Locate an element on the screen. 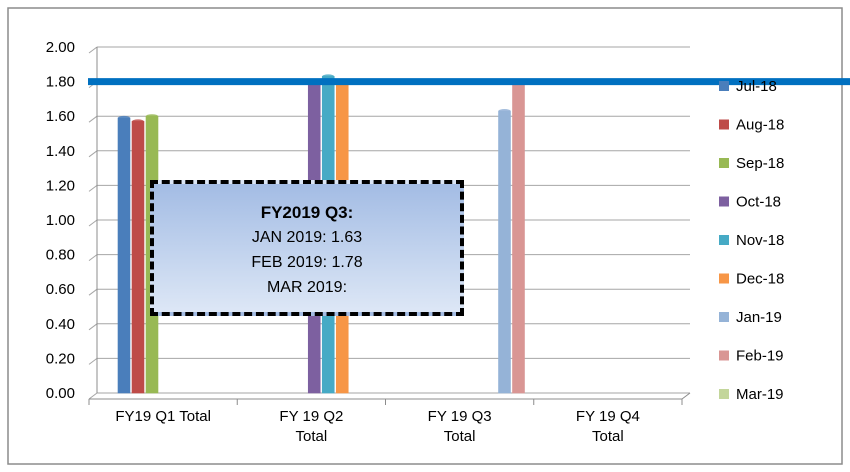 The image size is (850, 472). x-tick-label: FY 19 Q3 Total is located at coordinates (459, 426).